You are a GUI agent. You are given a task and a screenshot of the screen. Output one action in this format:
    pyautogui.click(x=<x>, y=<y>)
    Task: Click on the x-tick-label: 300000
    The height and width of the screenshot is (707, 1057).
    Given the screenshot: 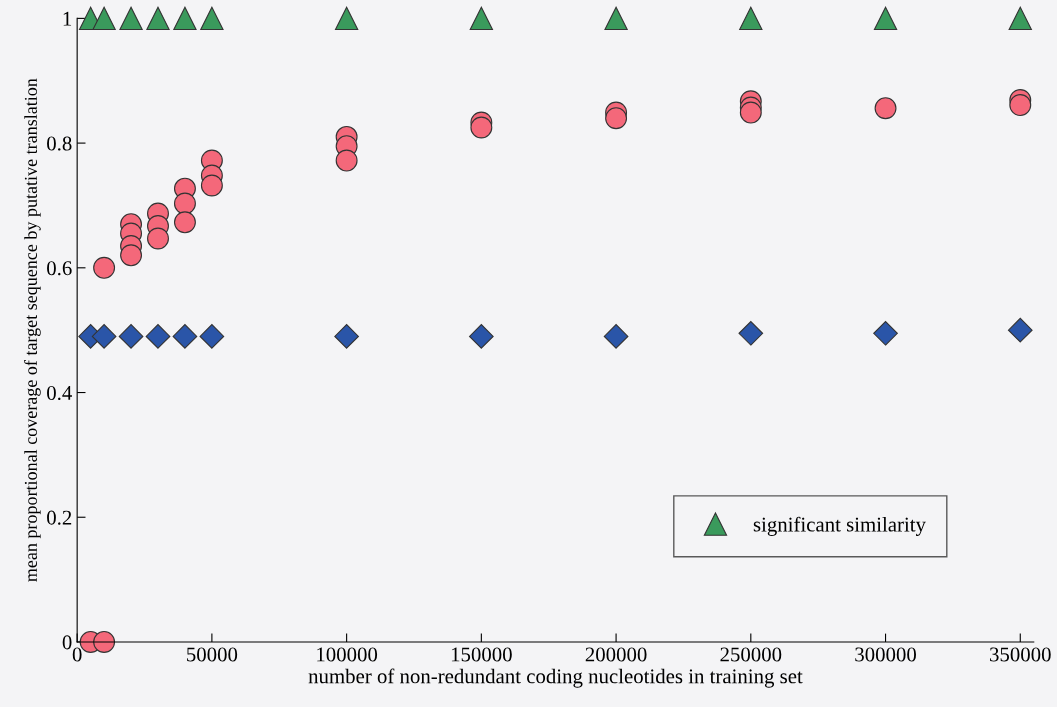 What is the action you would take?
    pyautogui.click(x=885, y=654)
    